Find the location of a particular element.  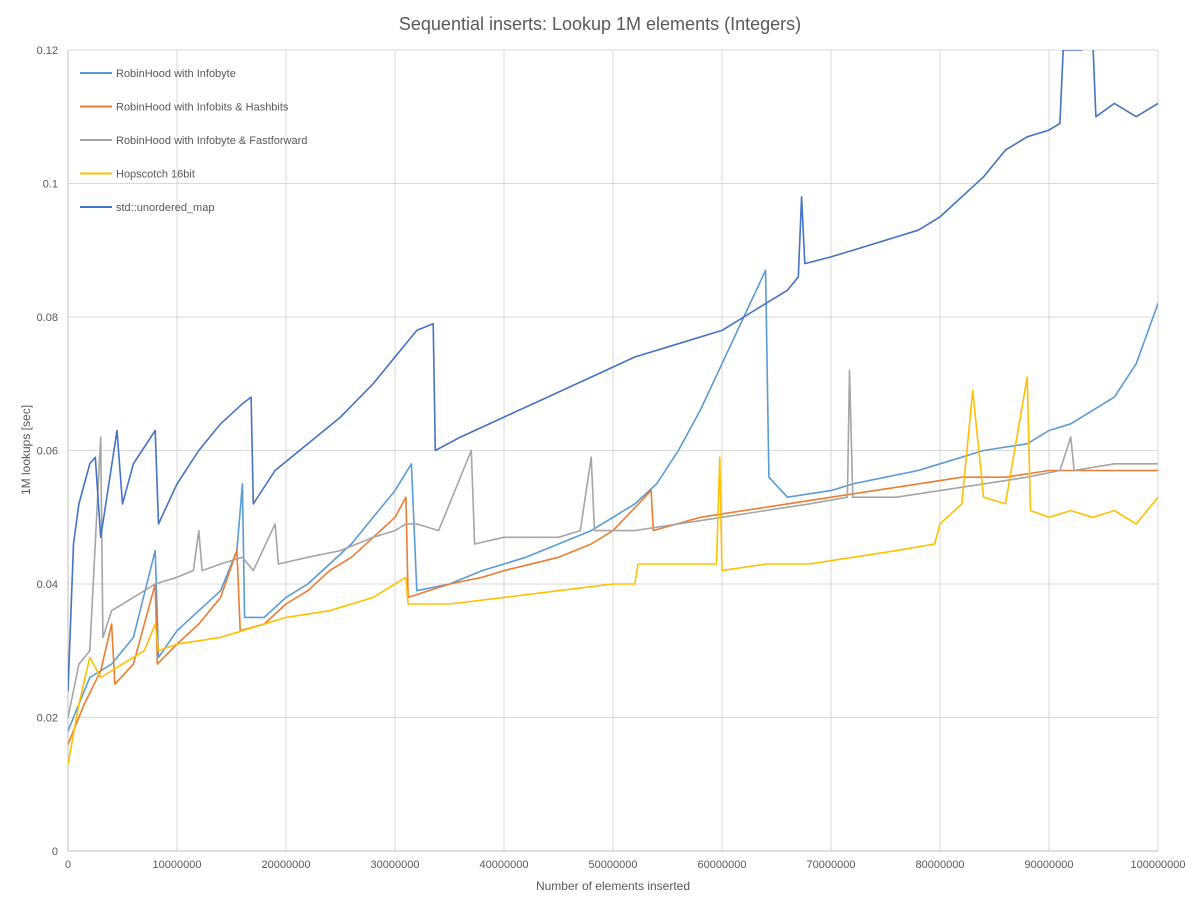

y-tick-label: 0.12 is located at coordinates (47, 51).